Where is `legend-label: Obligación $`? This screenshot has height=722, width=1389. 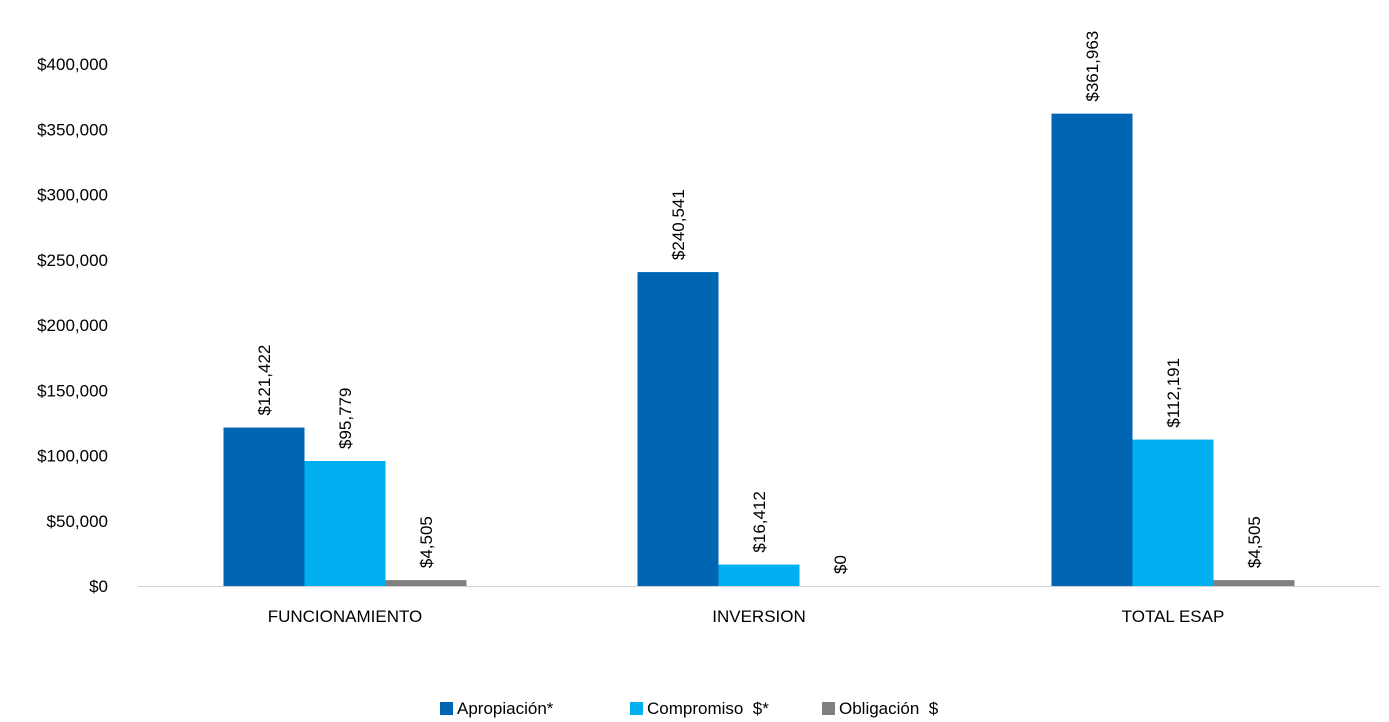
legend-label: Obligación $ is located at coordinates (889, 708).